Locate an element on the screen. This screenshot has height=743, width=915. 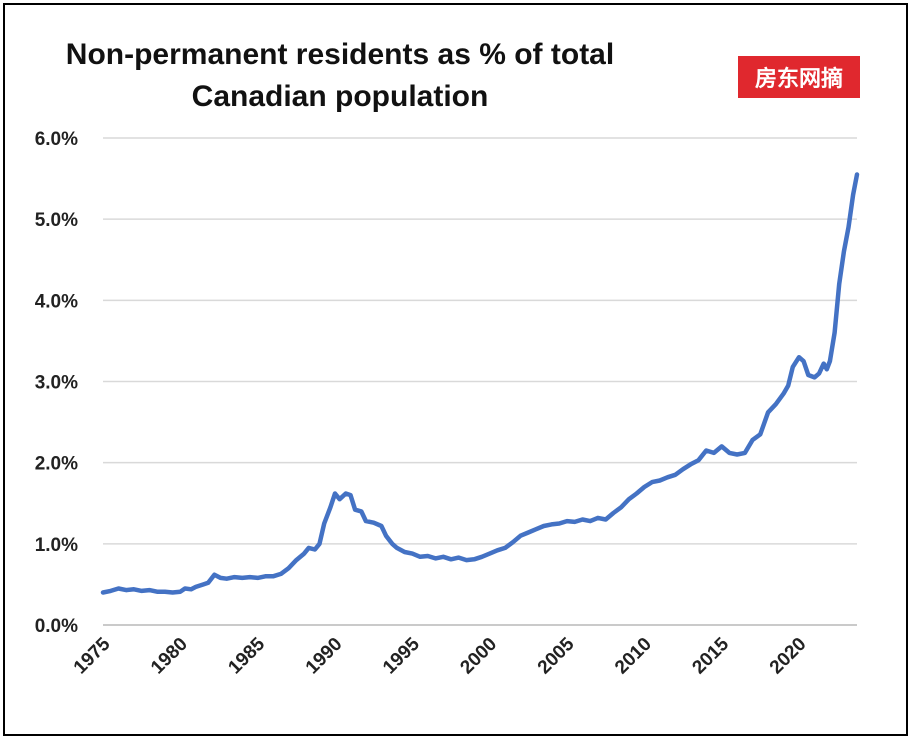
y-tick-label: 1.0% is located at coordinates (56, 545).